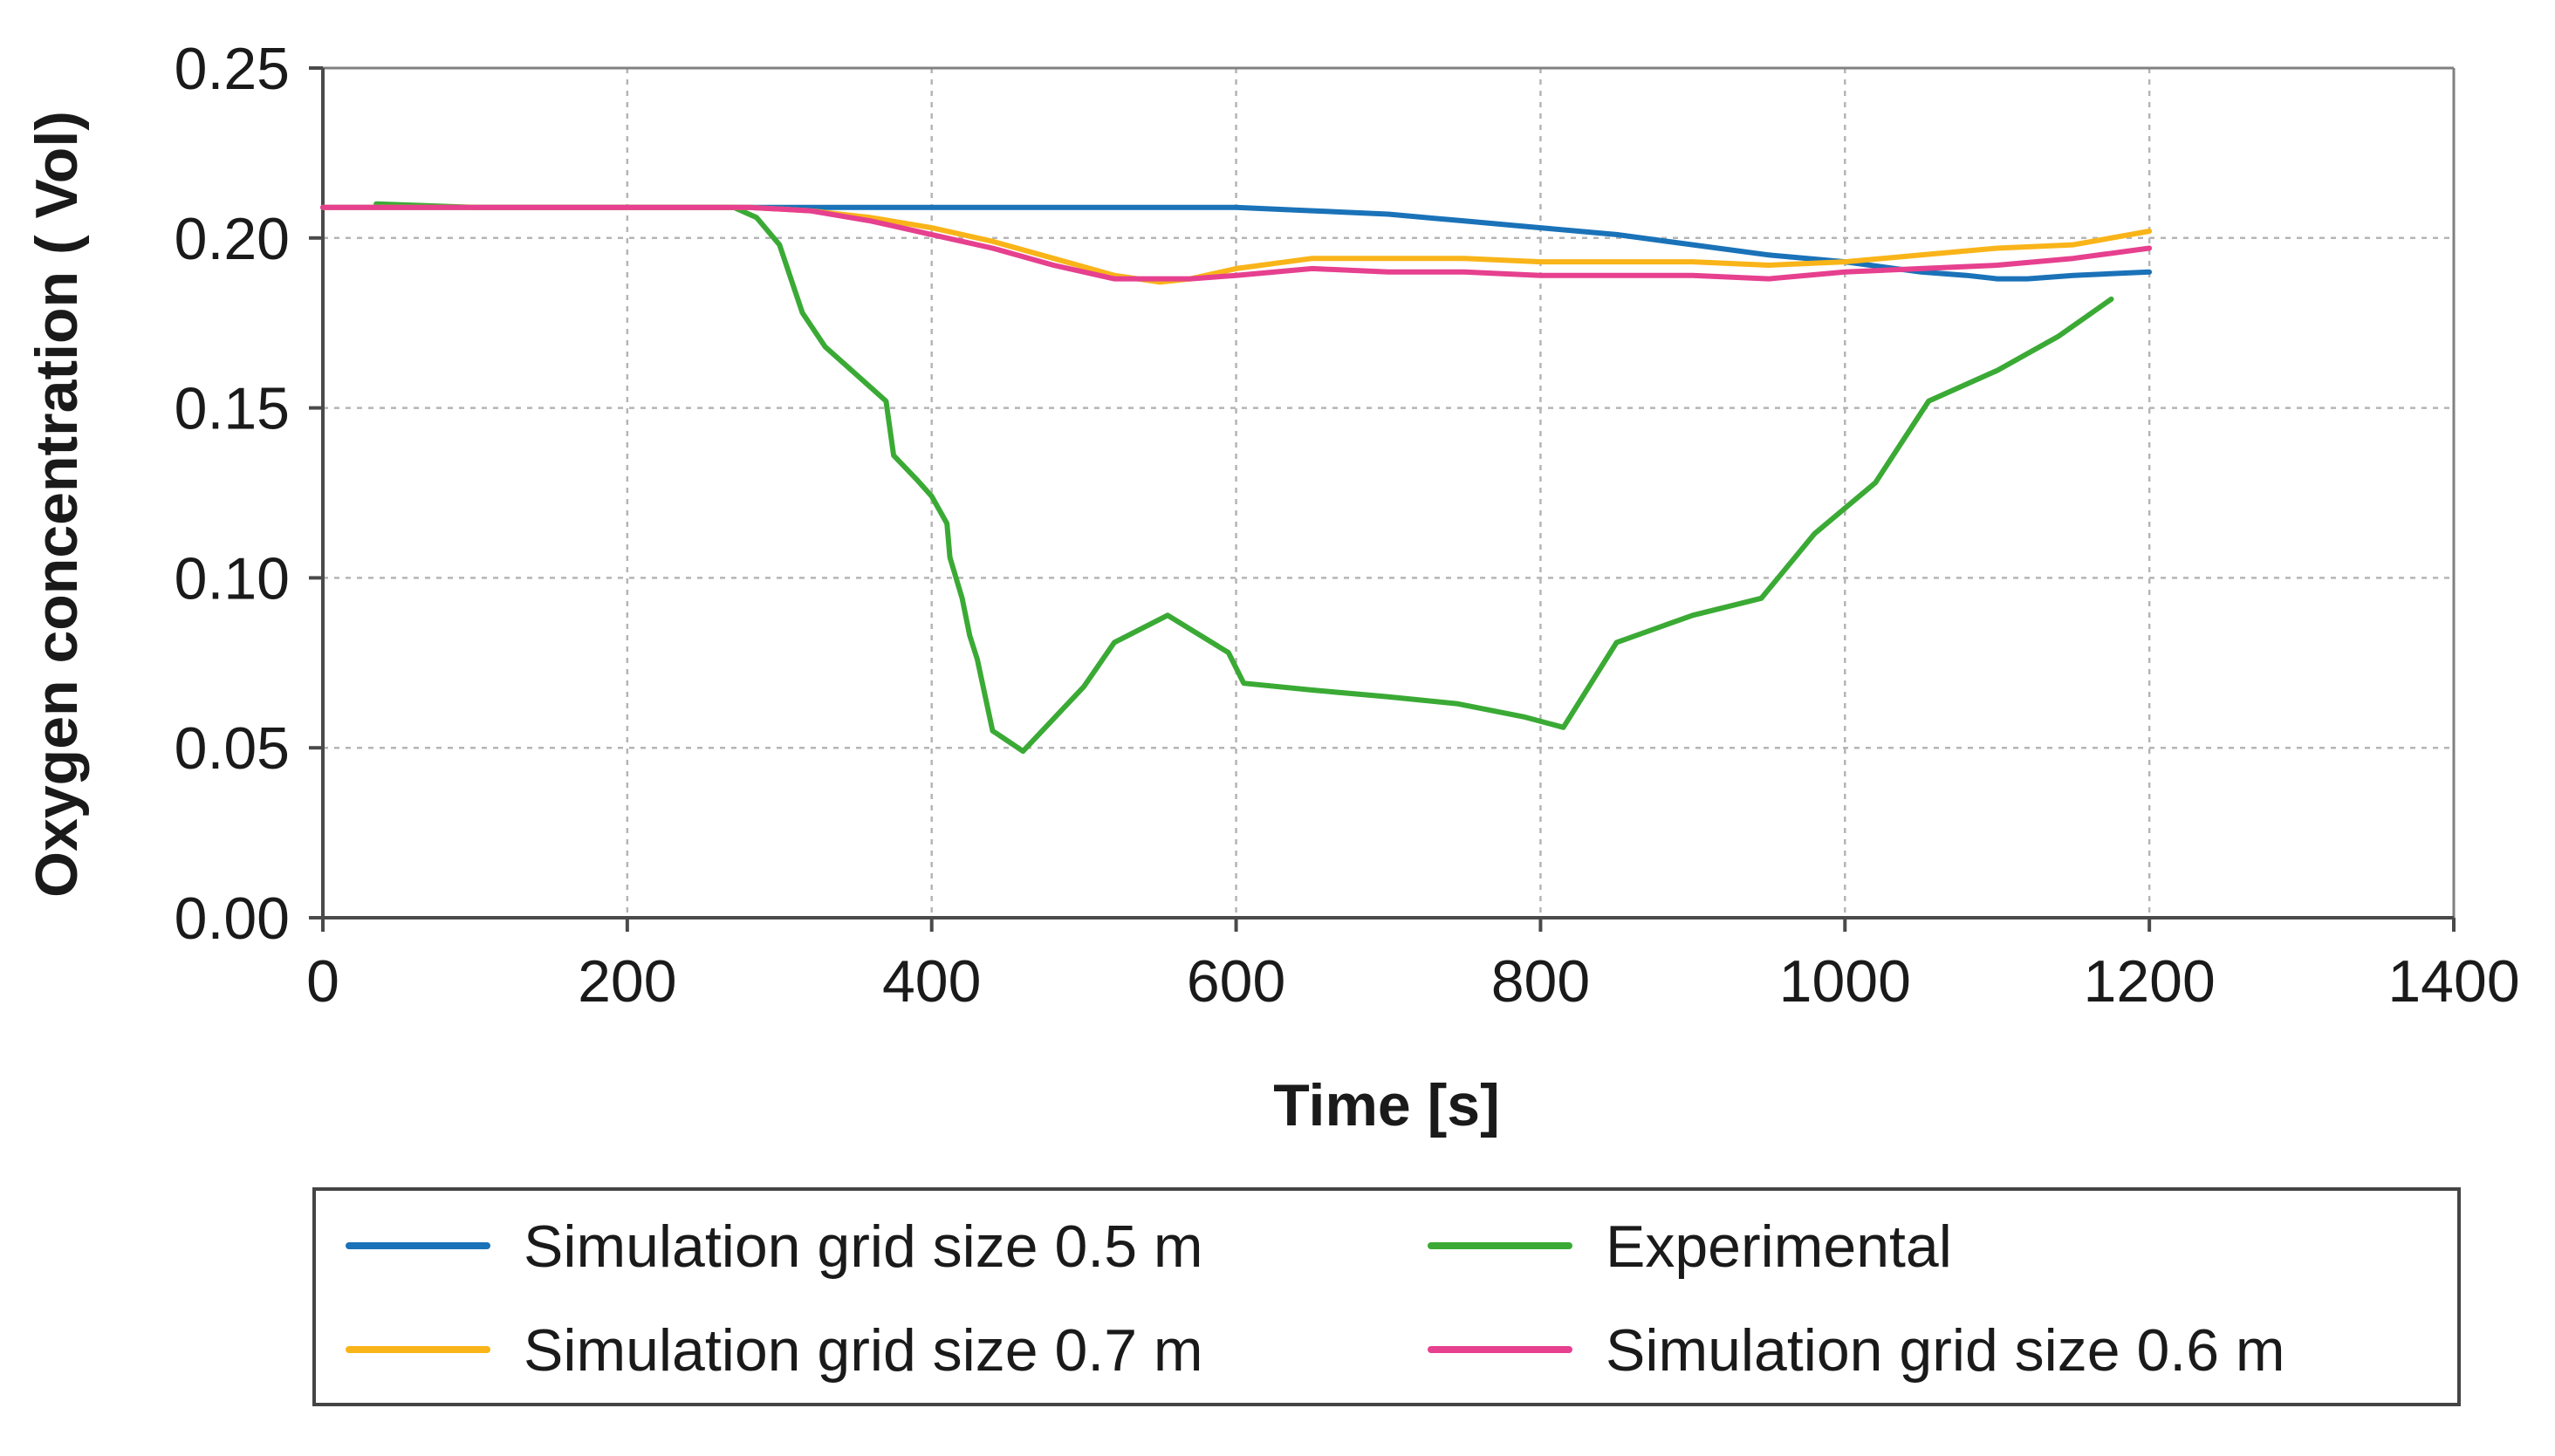 Image resolution: width=2555 pixels, height=1456 pixels. I want to click on x-tick-label: 1200, so click(2150, 981).